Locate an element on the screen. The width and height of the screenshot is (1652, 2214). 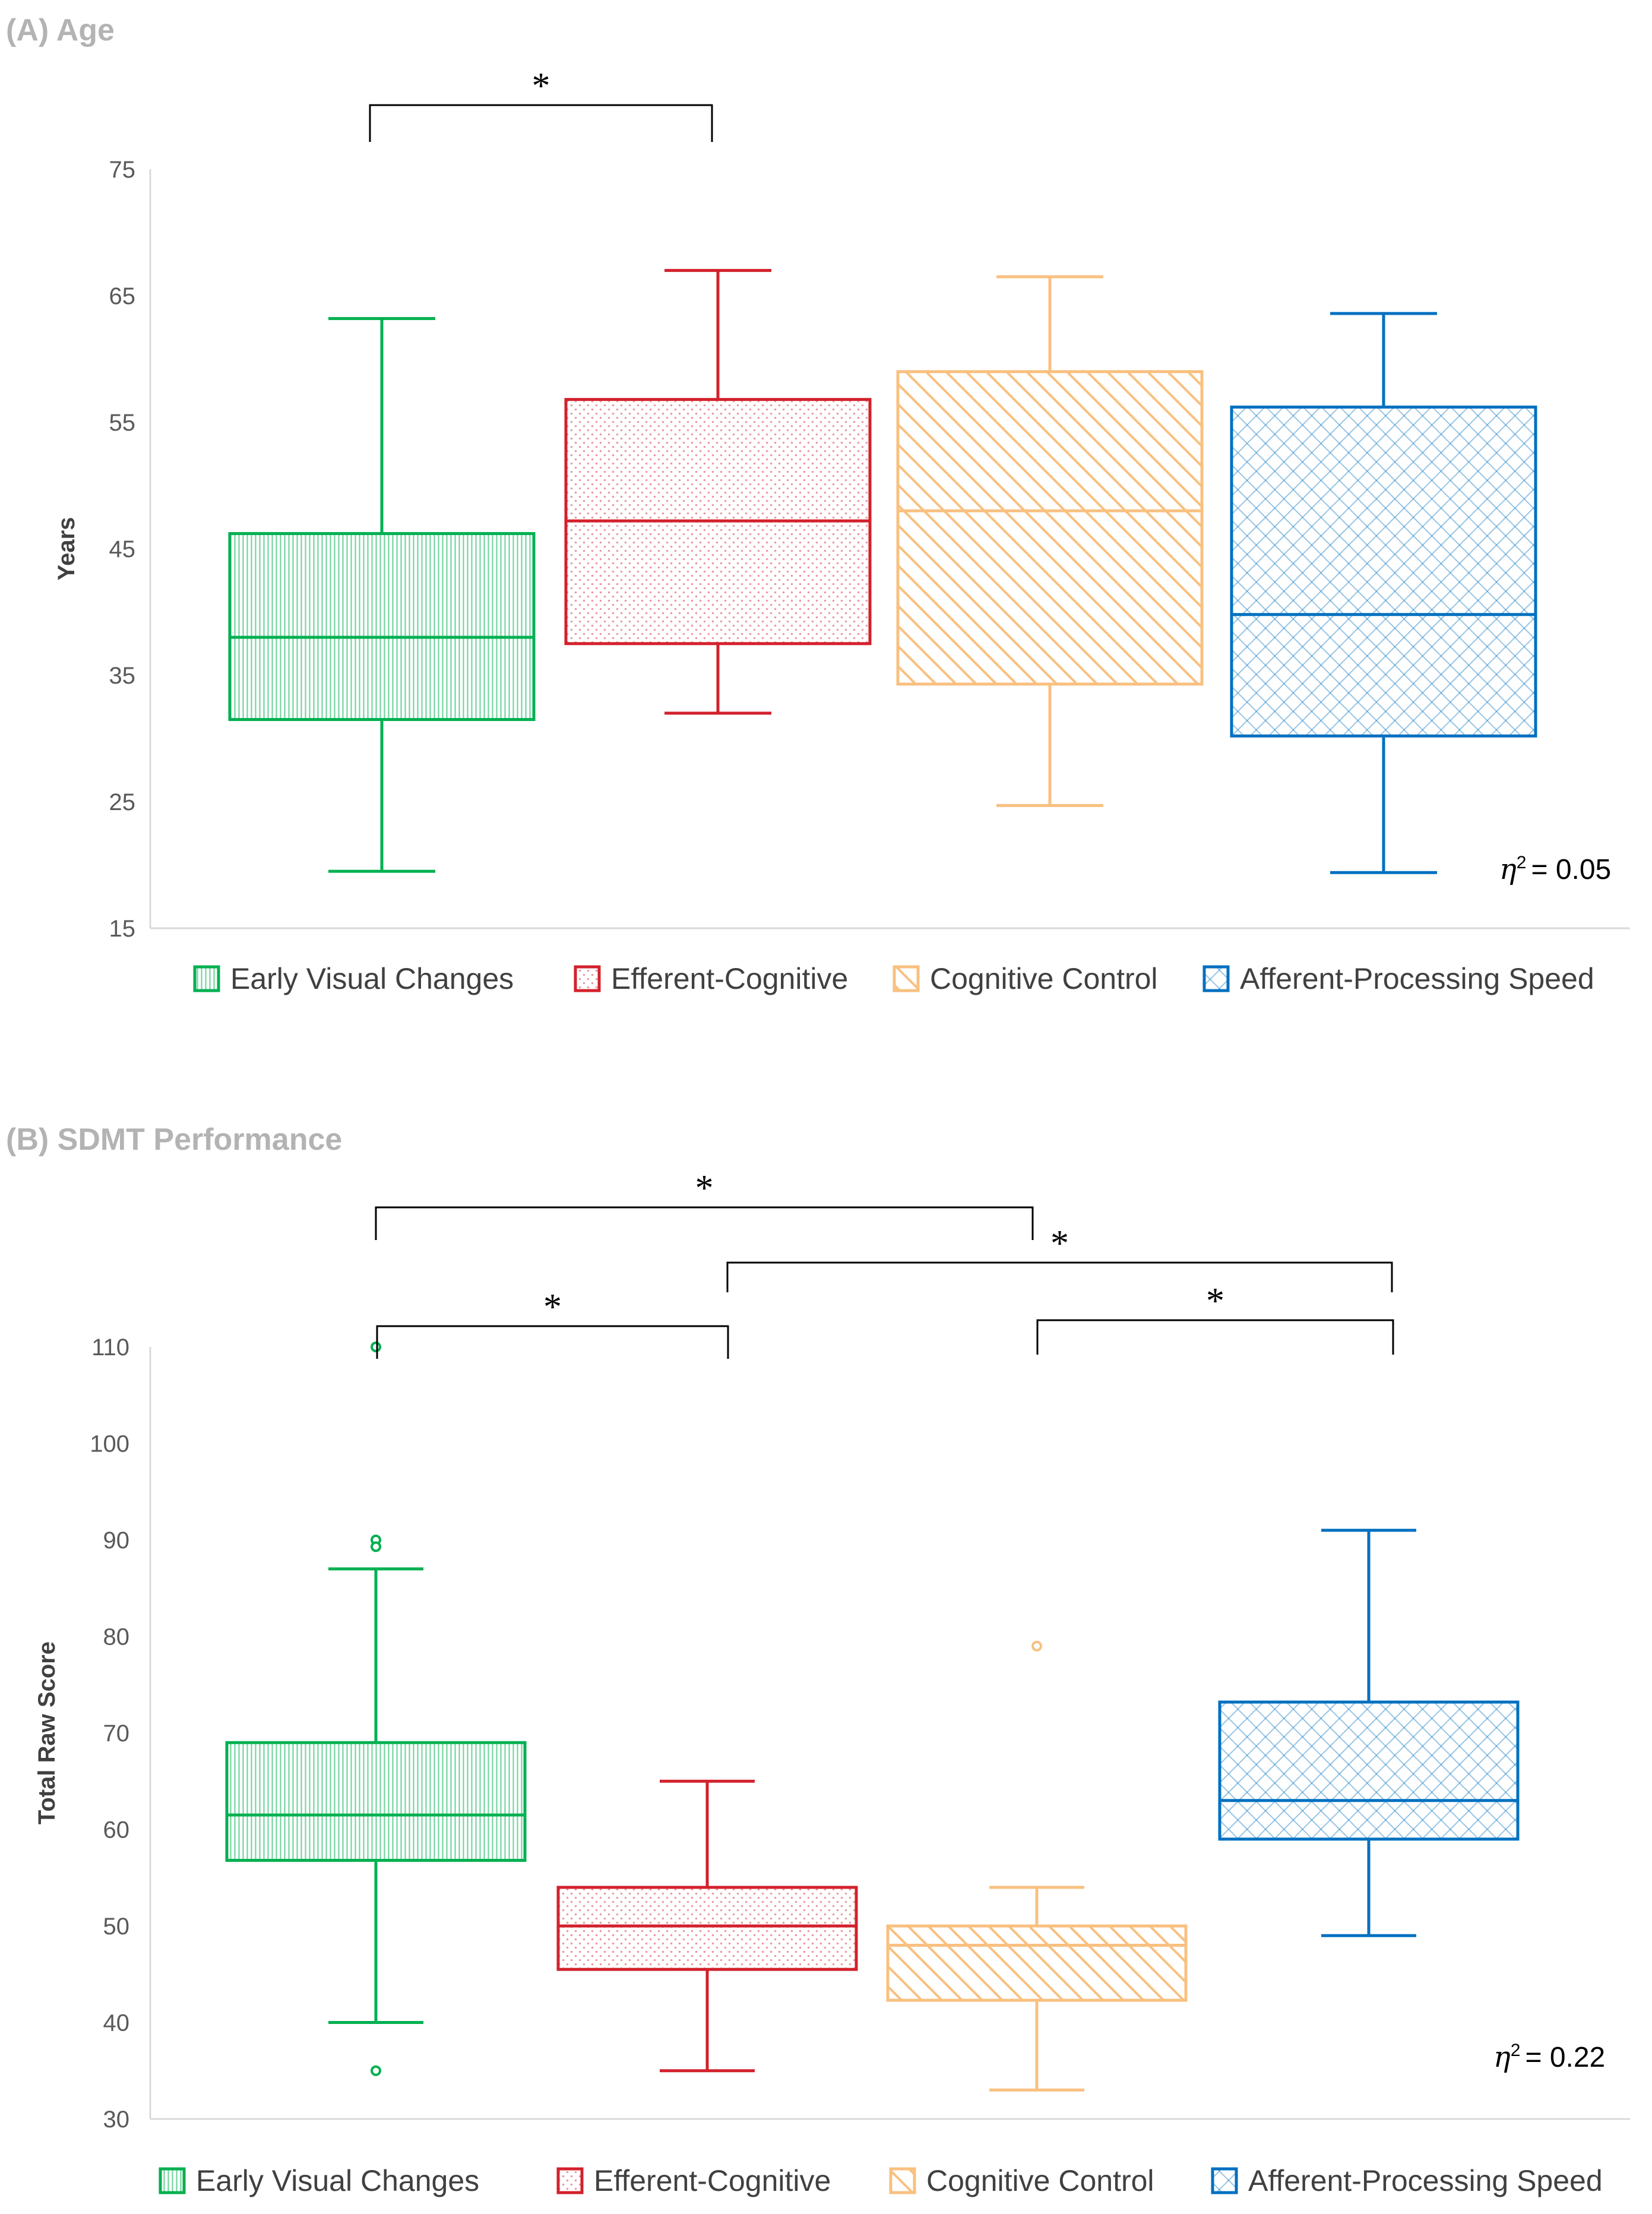
effect-size: η2 = 0.05 is located at coordinates (1555, 869).